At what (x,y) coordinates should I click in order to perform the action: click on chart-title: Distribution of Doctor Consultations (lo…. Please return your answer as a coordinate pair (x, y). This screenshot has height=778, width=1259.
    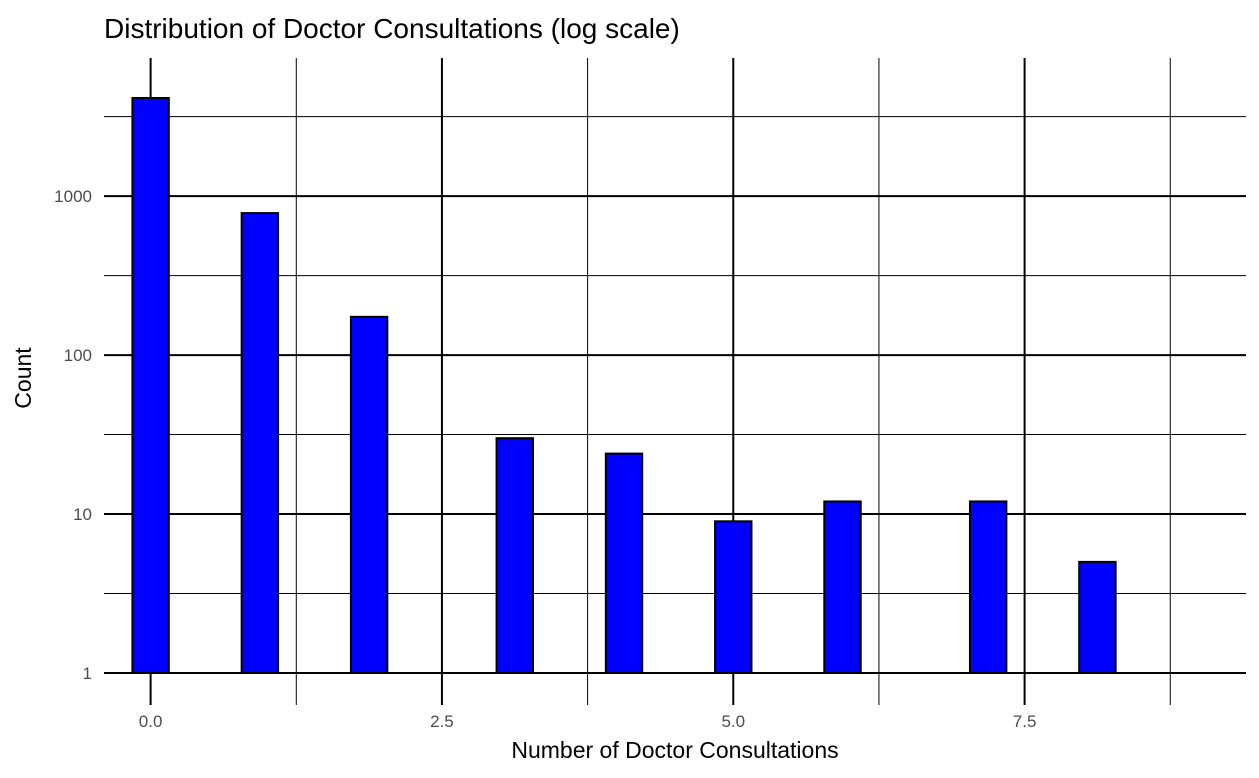
    Looking at the image, I should click on (392, 28).